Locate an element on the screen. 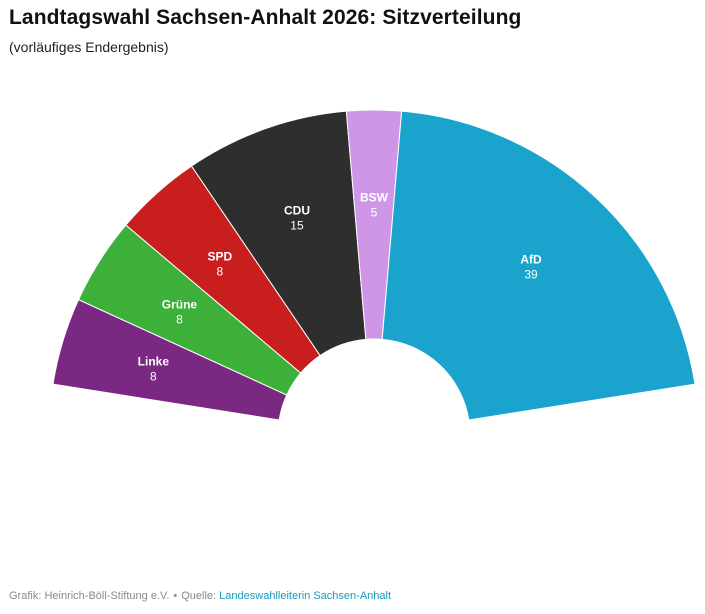  chart-subtitle: (vorläufiges Endergebnis) is located at coordinates (89, 47).